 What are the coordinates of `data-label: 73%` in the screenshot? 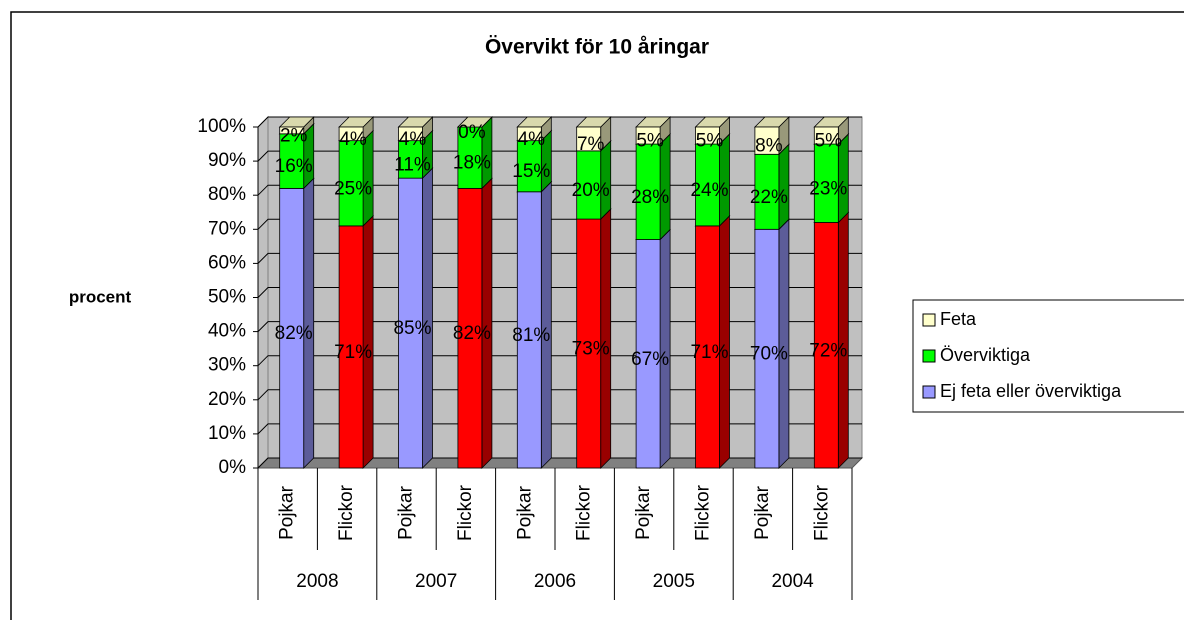 It's located at (591, 349).